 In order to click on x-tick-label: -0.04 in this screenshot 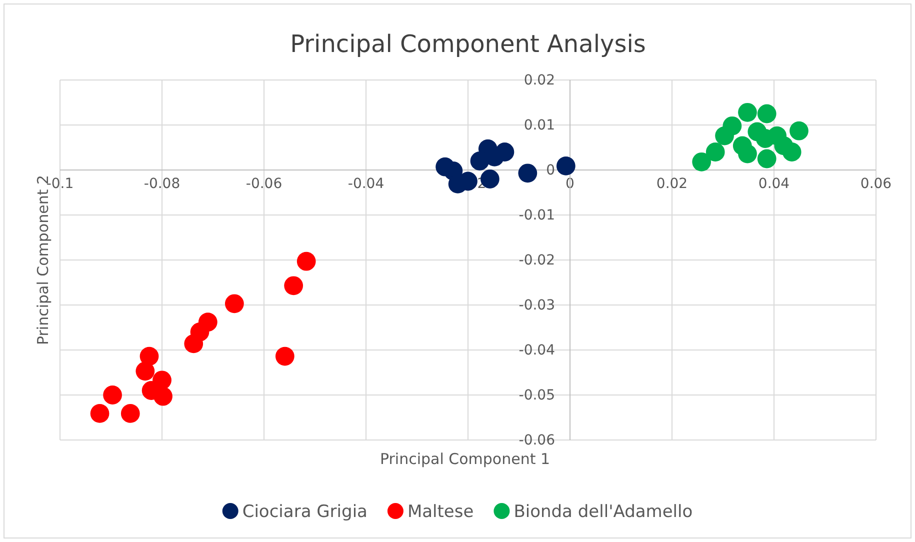, I will do `click(366, 184)`.